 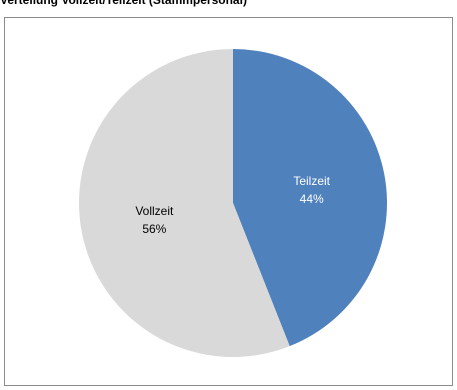 What do you see at coordinates (154, 211) in the screenshot?
I see `slice-label-vollzeit: Vollzeit` at bounding box center [154, 211].